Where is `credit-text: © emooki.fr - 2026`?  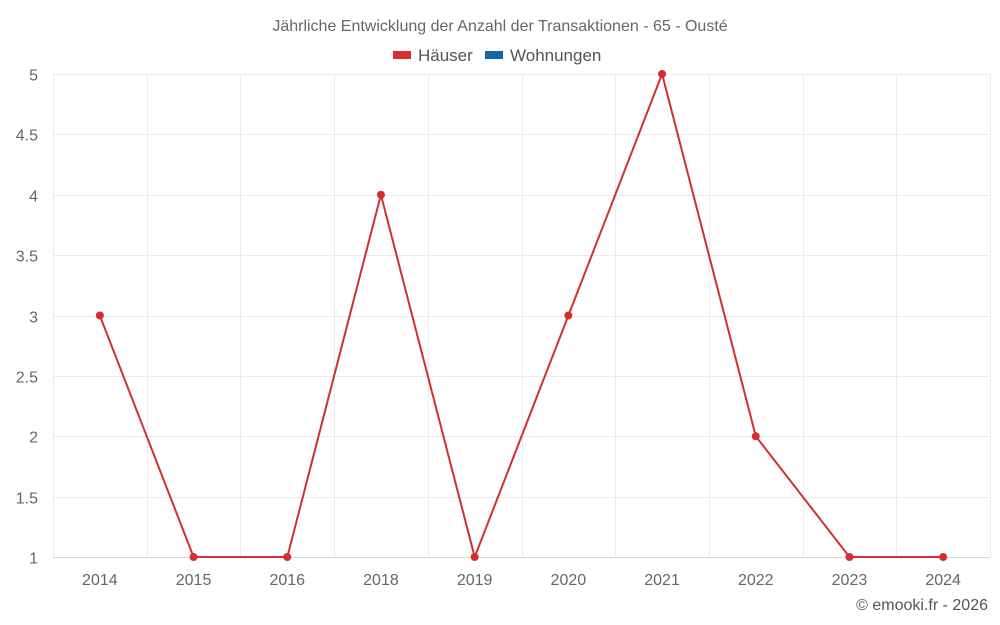
credit-text: © emooki.fr - 2026 is located at coordinates (922, 605).